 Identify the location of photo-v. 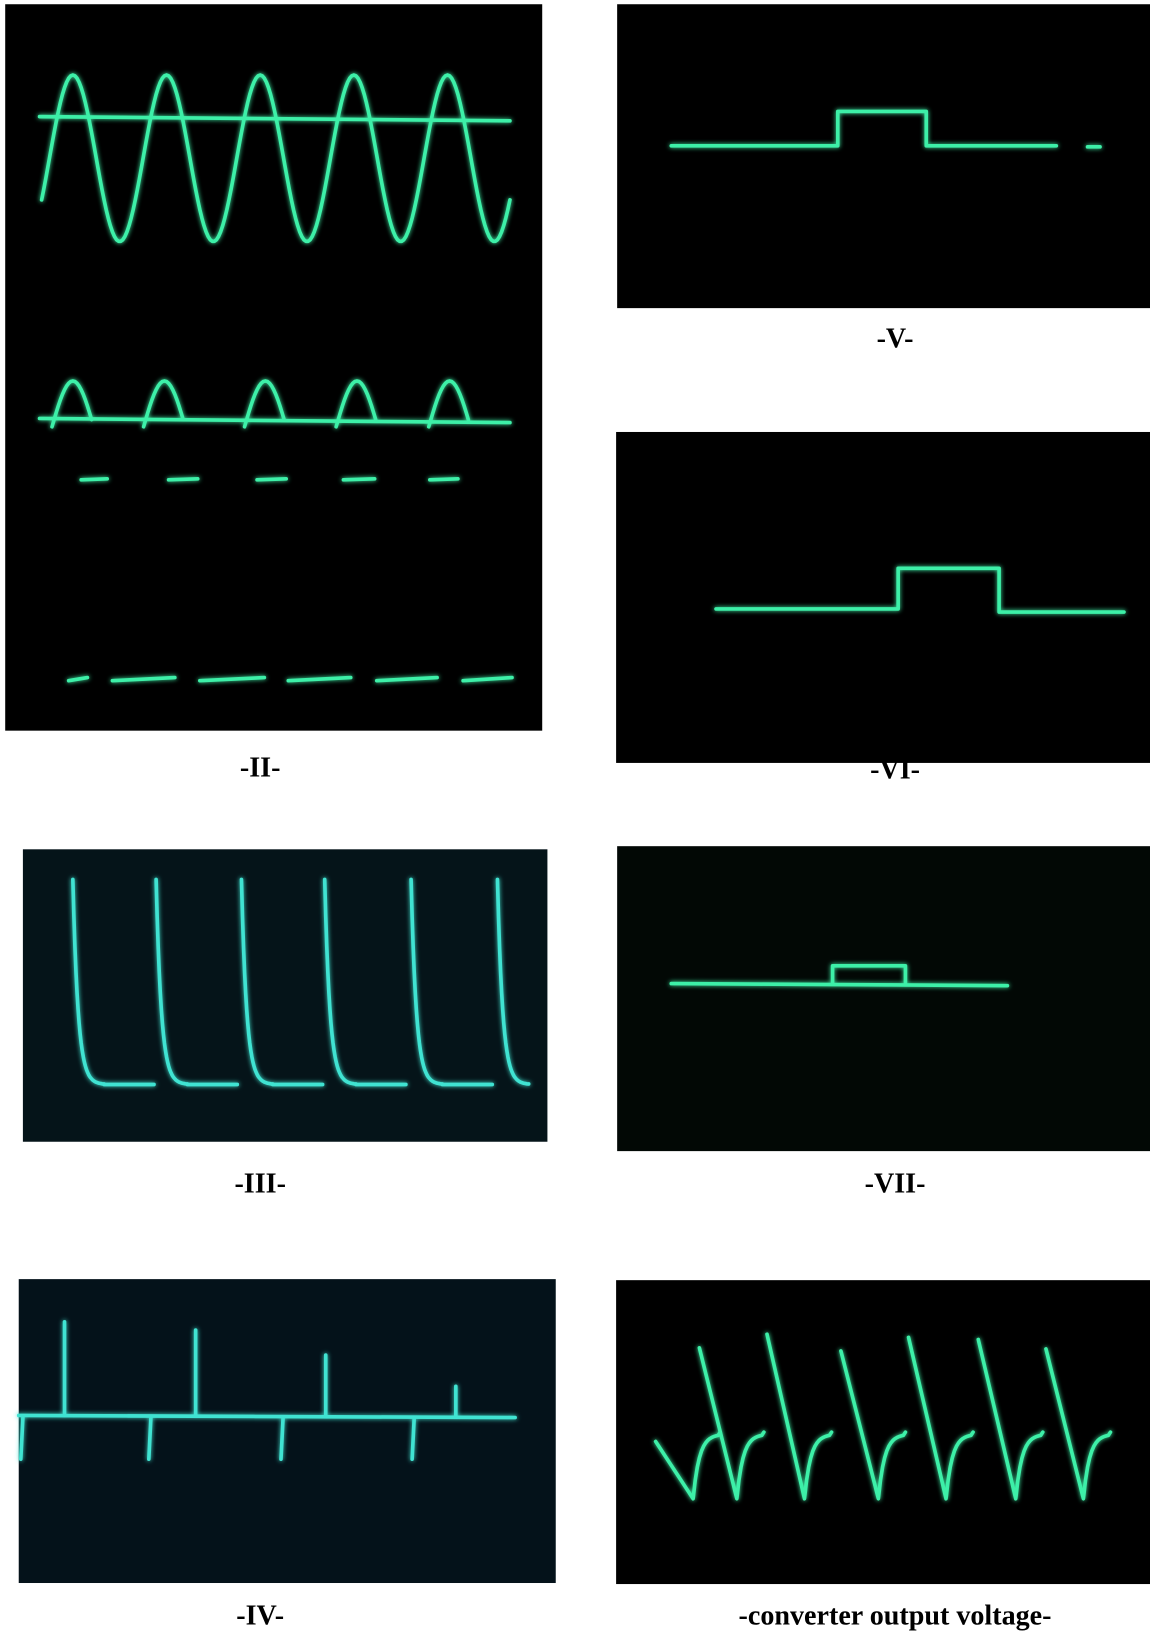
(883, 156).